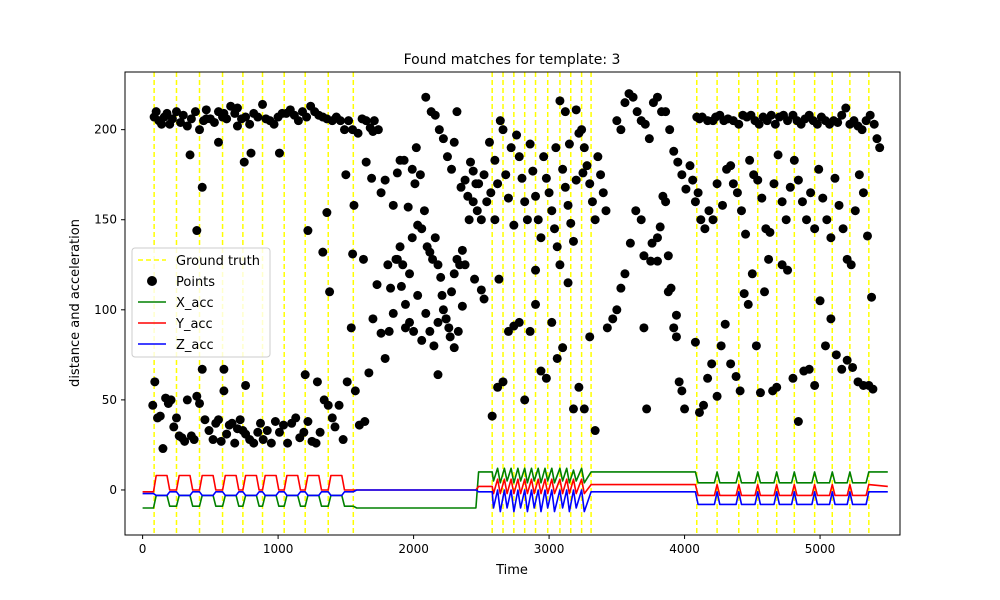 This screenshot has height=600, width=1000. Describe the element at coordinates (143, 549) in the screenshot. I see `x-tick-label: 0` at that location.